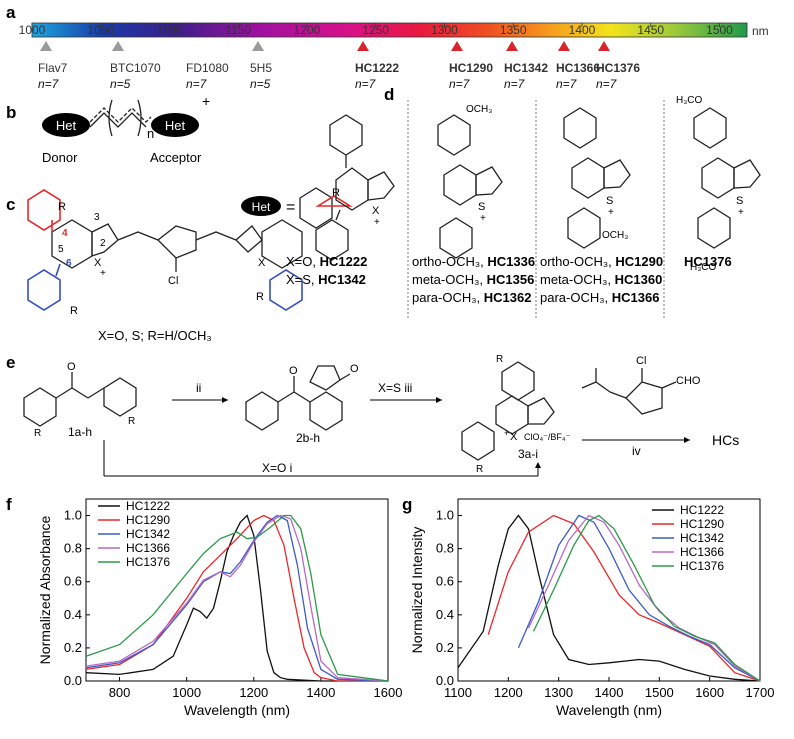 The height and width of the screenshot is (739, 794). What do you see at coordinates (100, 30) in the screenshot?
I see `spectrum-tick-label: 1050` at bounding box center [100, 30].